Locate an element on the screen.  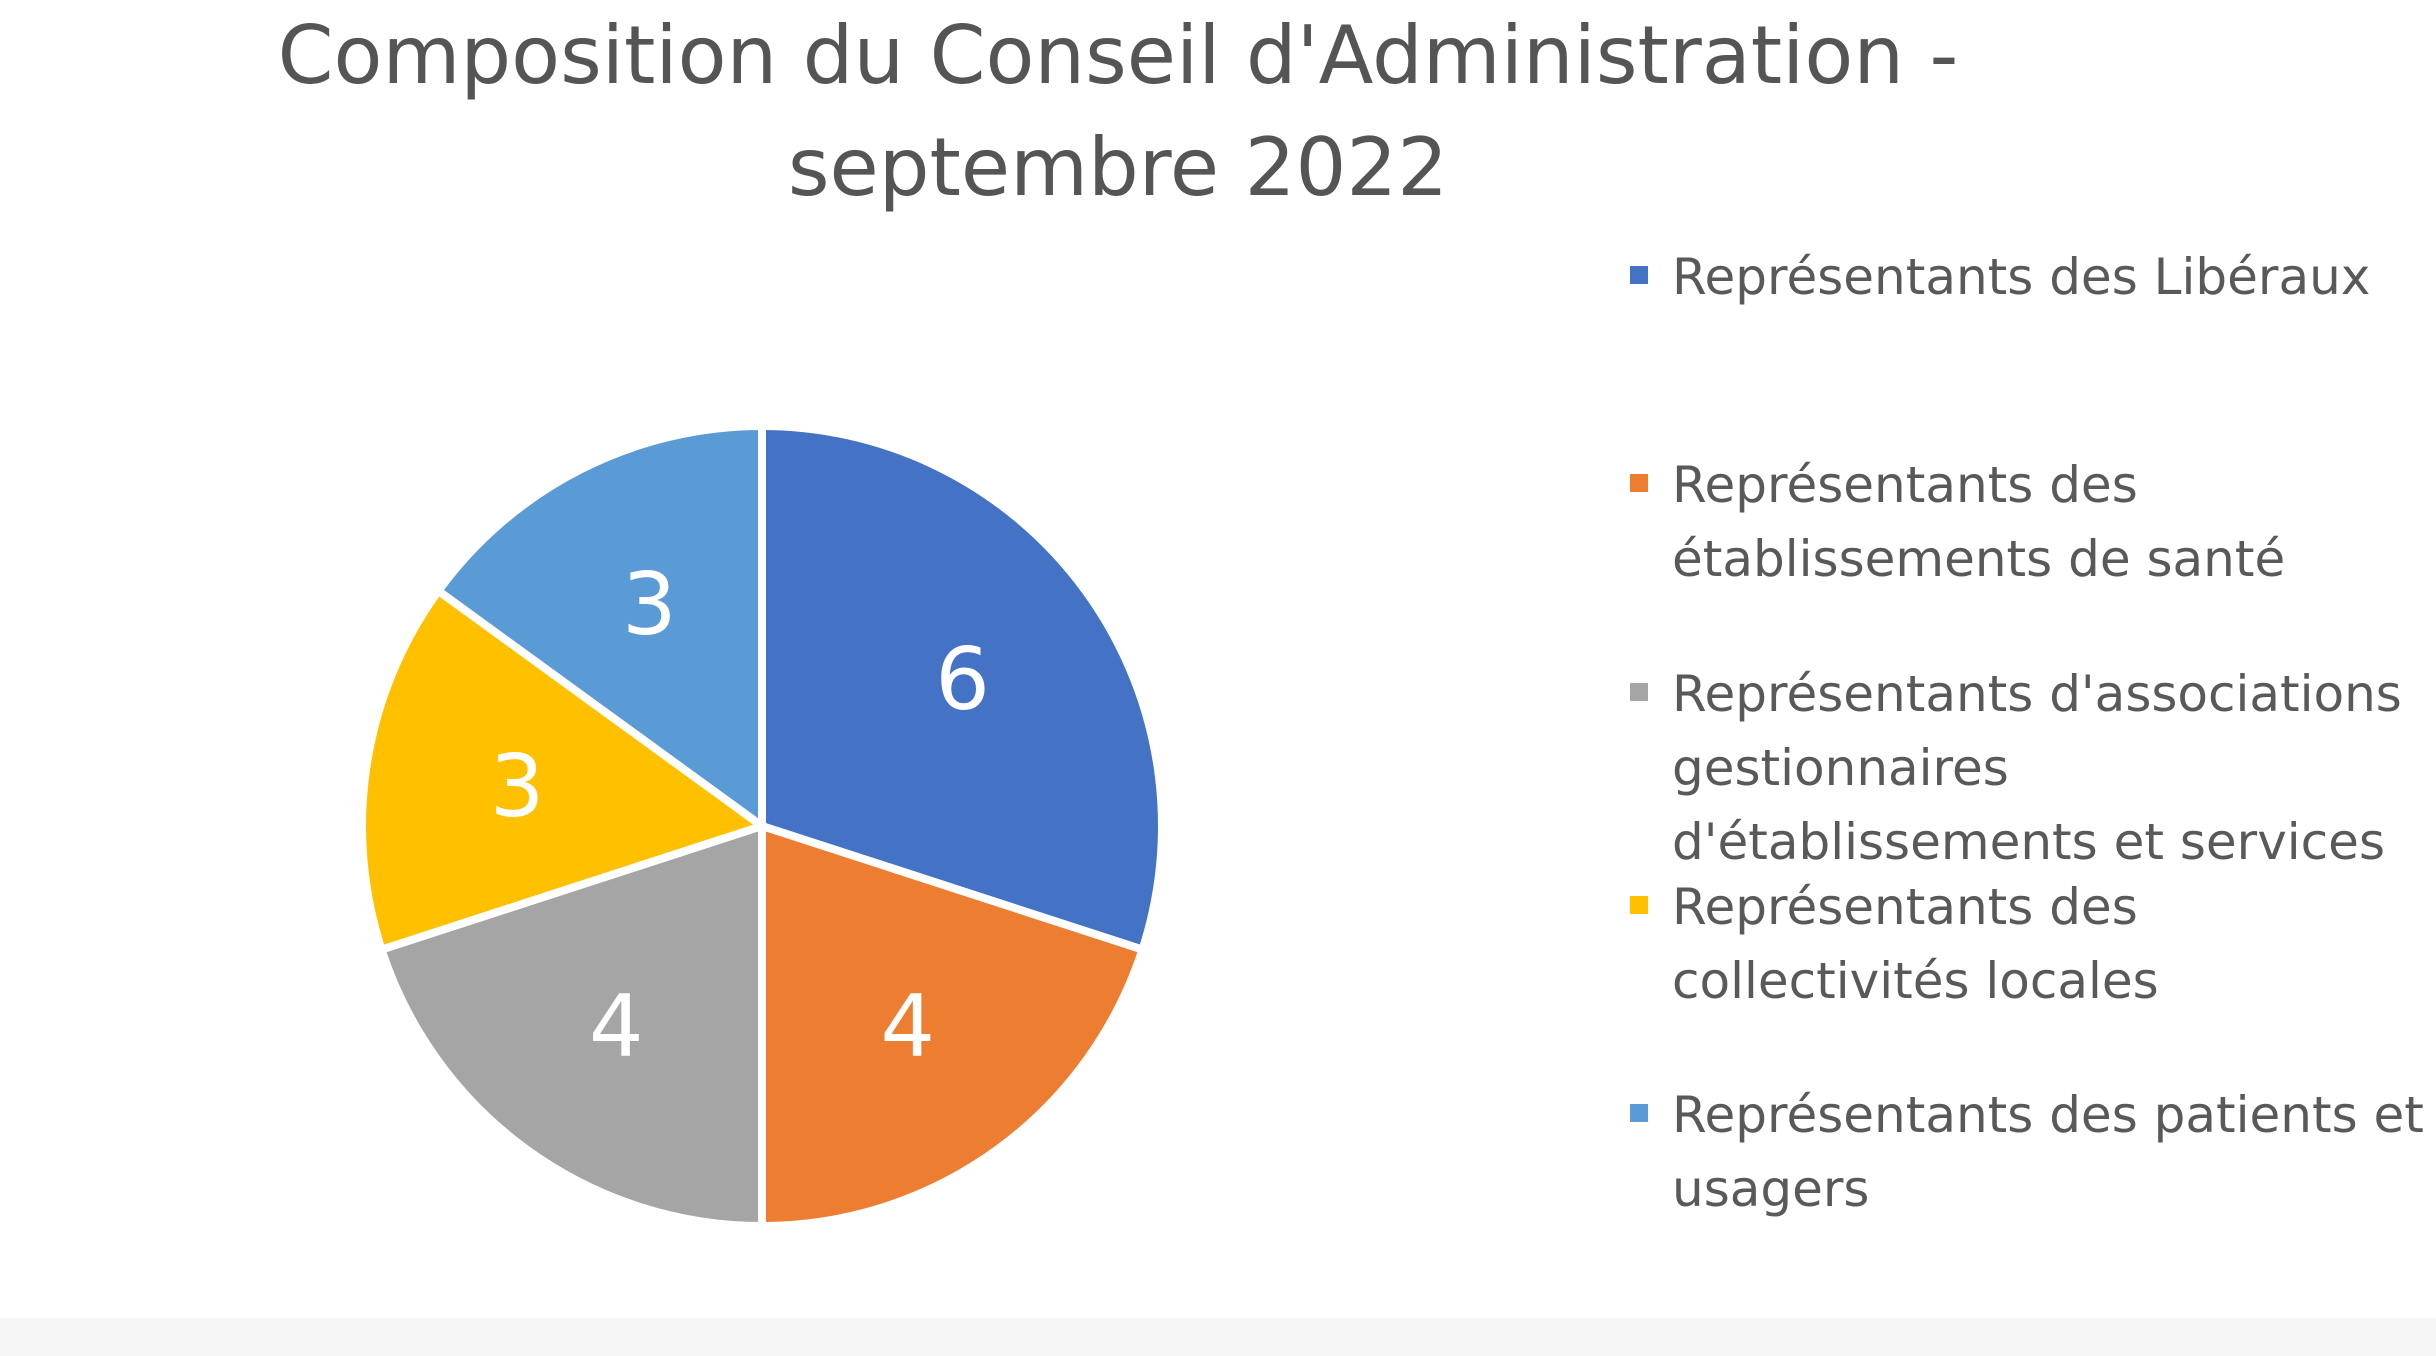
pie-slice-associations-gestionnaires is located at coordinates (571, 1026).